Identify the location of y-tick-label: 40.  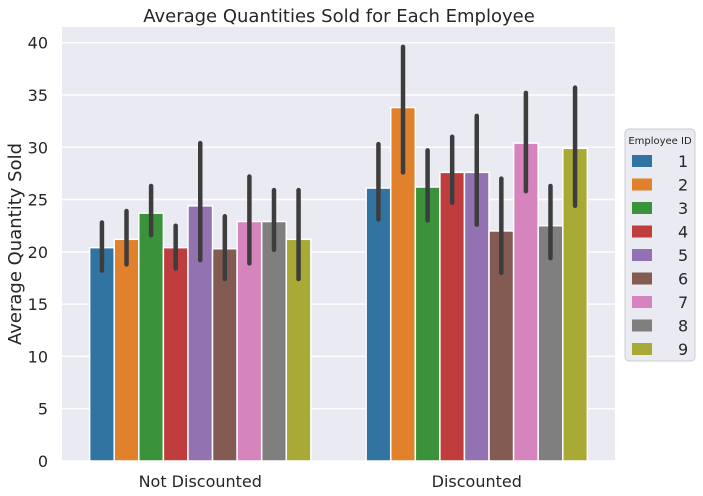
(38, 43).